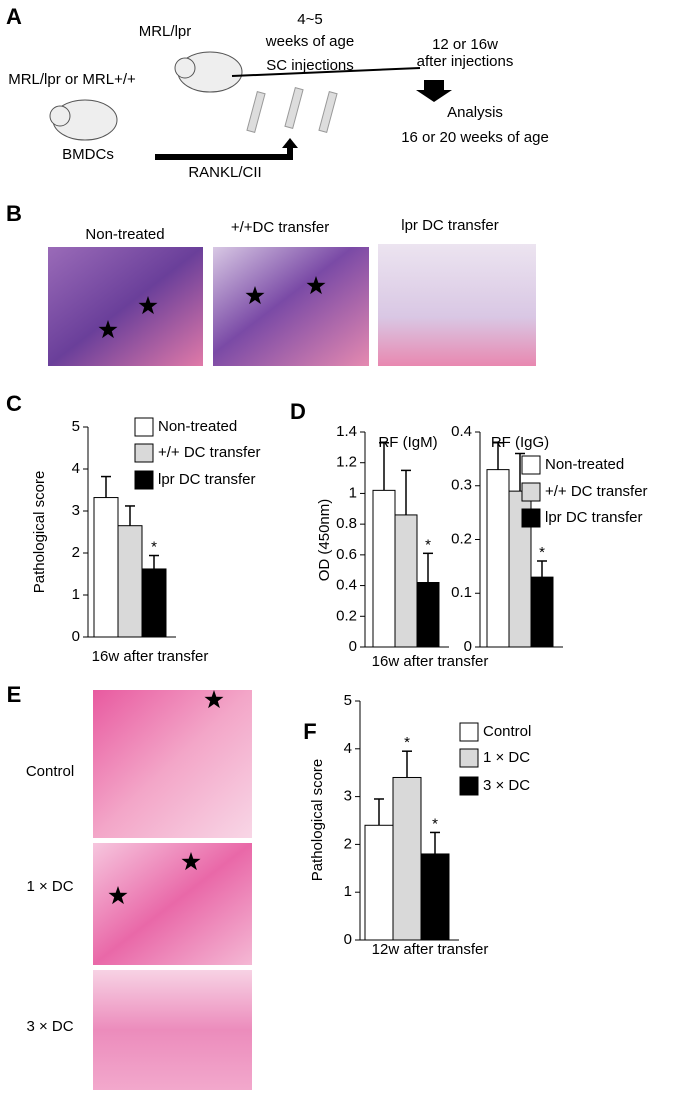  I want to click on scheme-text: MRL/lpr or MRL+/+, so click(72, 79).